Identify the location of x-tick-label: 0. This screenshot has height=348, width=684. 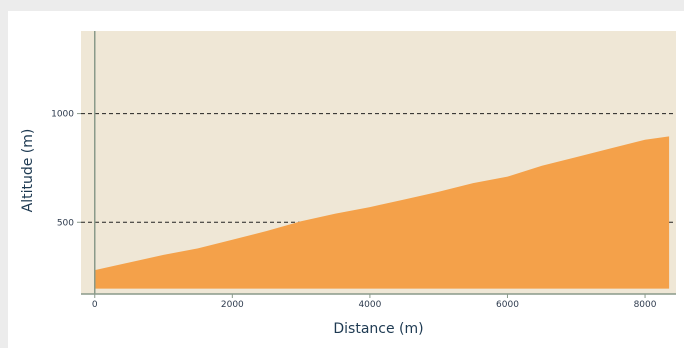
(95, 305).